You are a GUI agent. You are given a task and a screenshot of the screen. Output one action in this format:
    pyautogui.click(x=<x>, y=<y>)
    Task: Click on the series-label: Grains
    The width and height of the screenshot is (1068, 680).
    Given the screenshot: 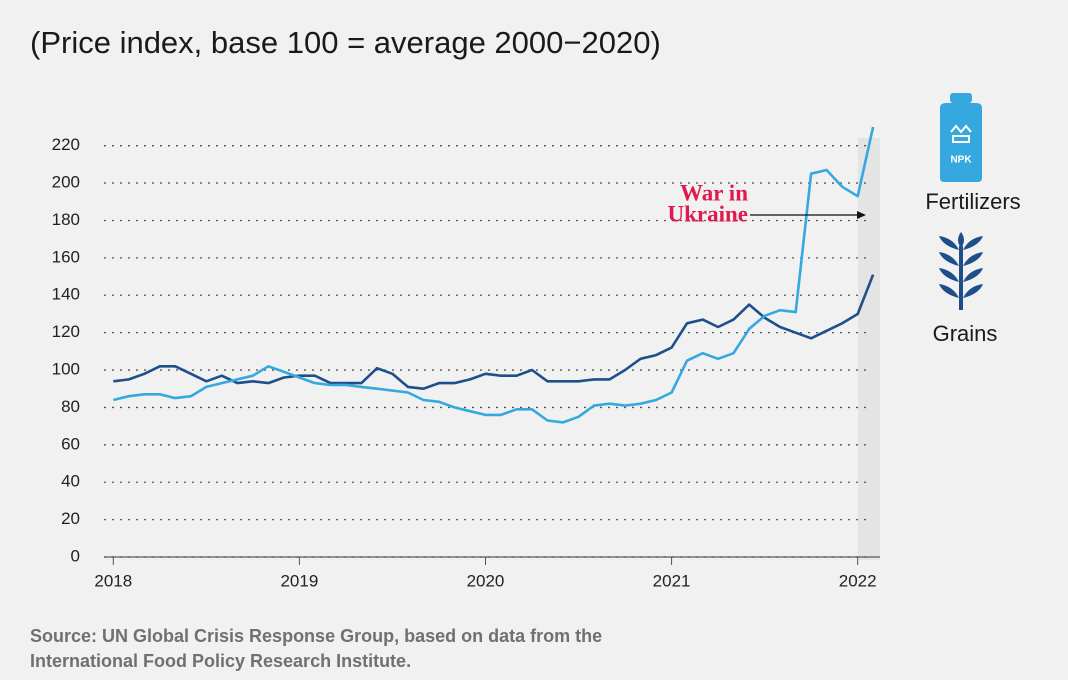 What is the action you would take?
    pyautogui.click(x=965, y=333)
    